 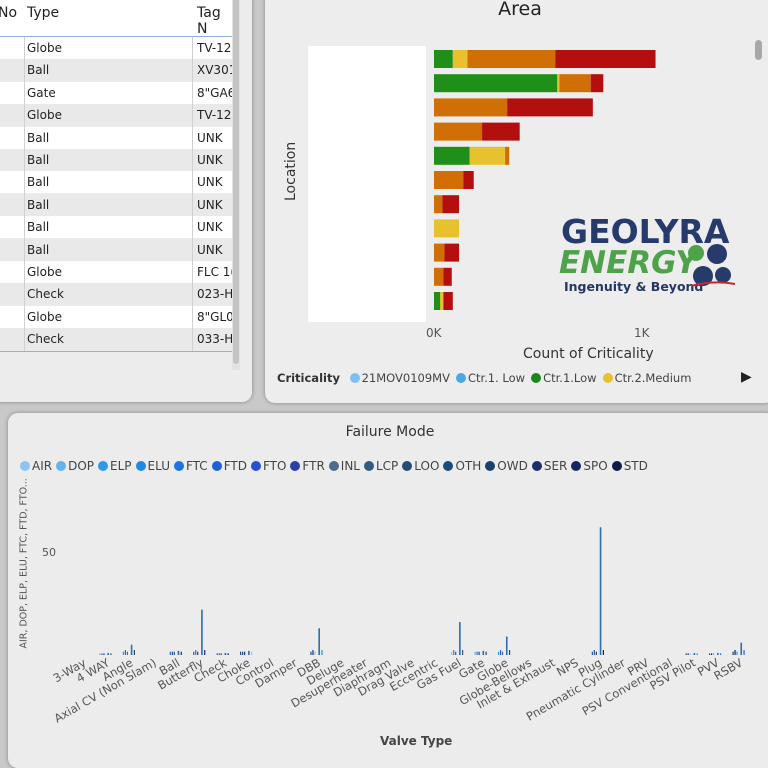 I want to click on table-row: BallXV301, so click(x=116, y=70).